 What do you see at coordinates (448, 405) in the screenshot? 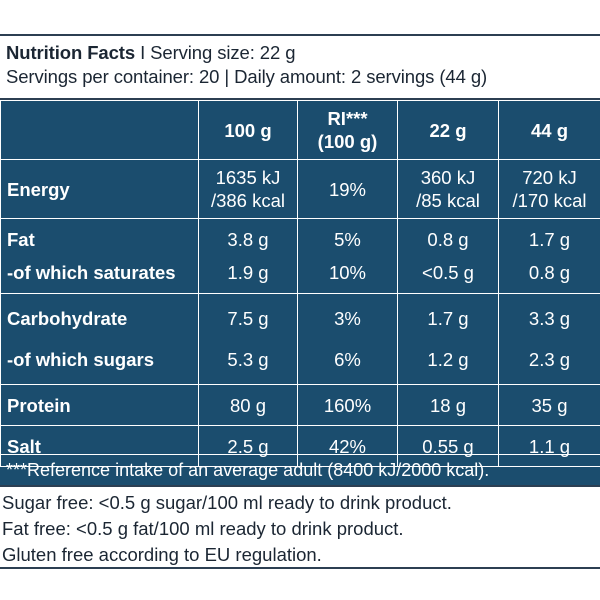
I see `protein-22g: 18 g` at bounding box center [448, 405].